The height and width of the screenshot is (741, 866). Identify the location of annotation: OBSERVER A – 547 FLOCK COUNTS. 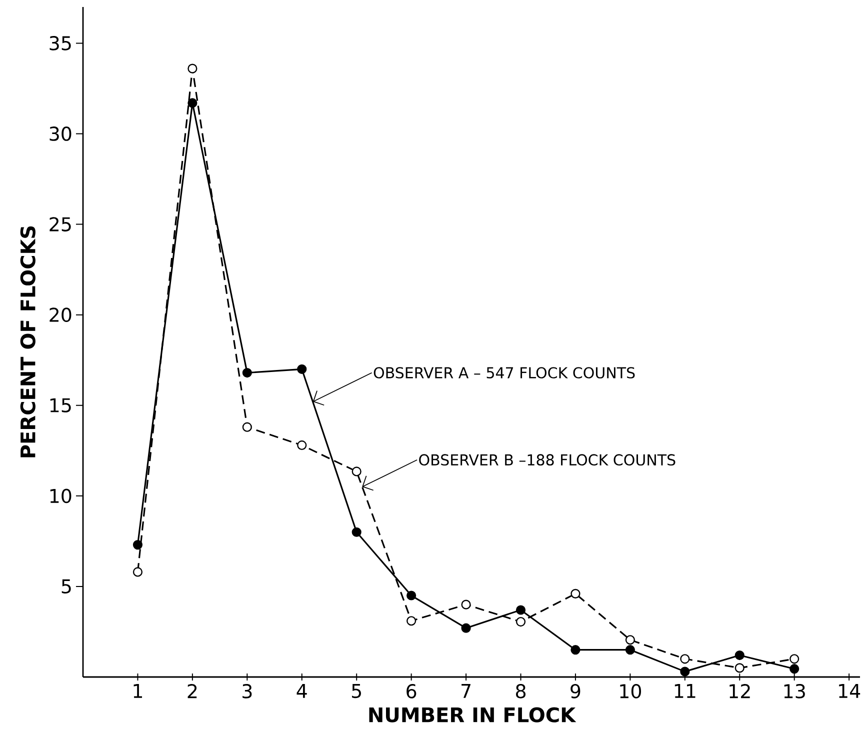
(504, 372).